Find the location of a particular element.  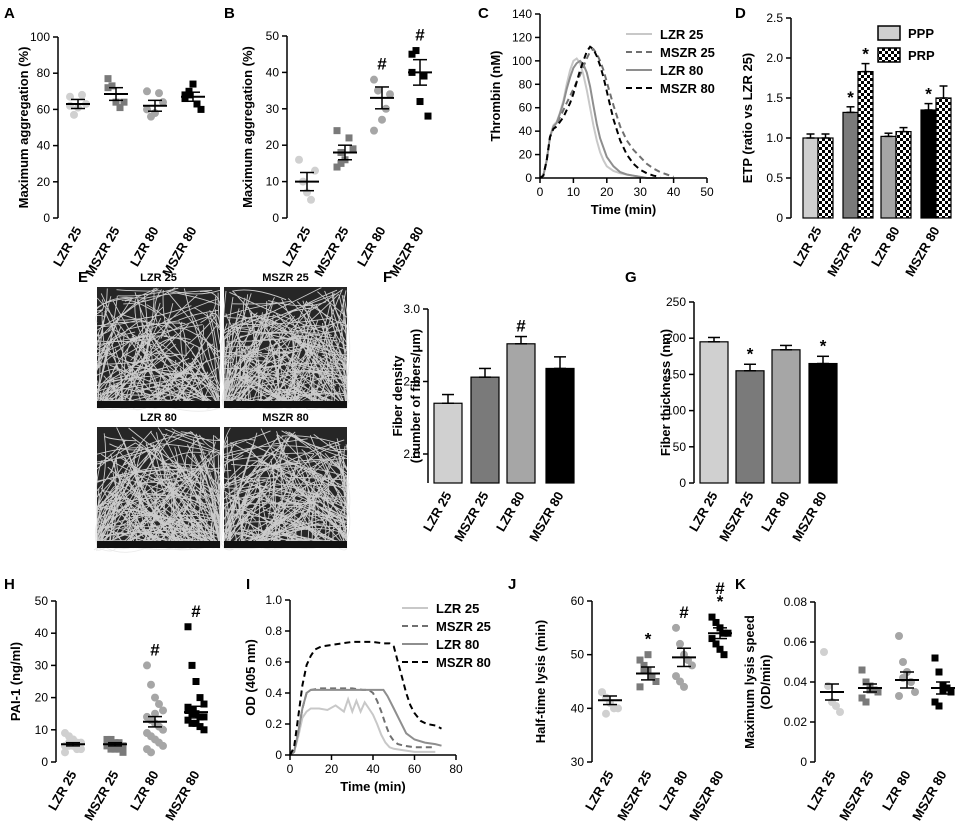

y-tick-label: 250 is located at coordinates (676, 302).